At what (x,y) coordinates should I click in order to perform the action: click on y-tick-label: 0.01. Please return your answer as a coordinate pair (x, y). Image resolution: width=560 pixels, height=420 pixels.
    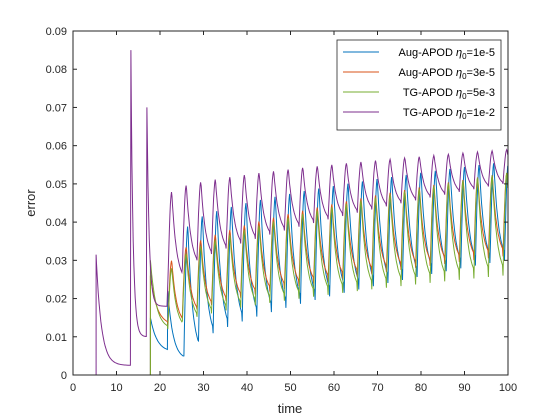
    Looking at the image, I should click on (56, 338).